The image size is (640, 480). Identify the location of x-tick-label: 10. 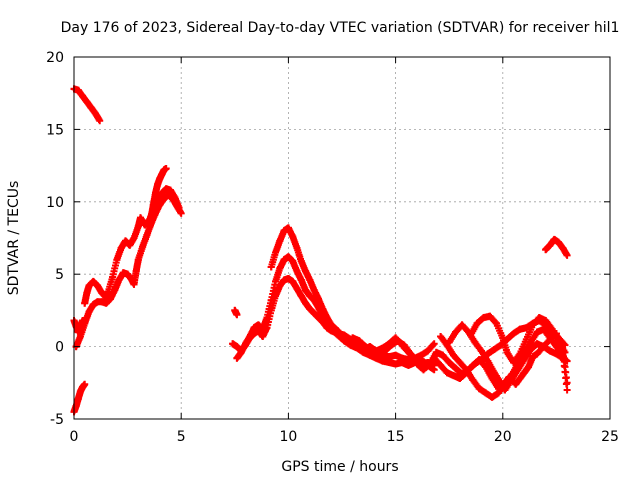
(288, 437).